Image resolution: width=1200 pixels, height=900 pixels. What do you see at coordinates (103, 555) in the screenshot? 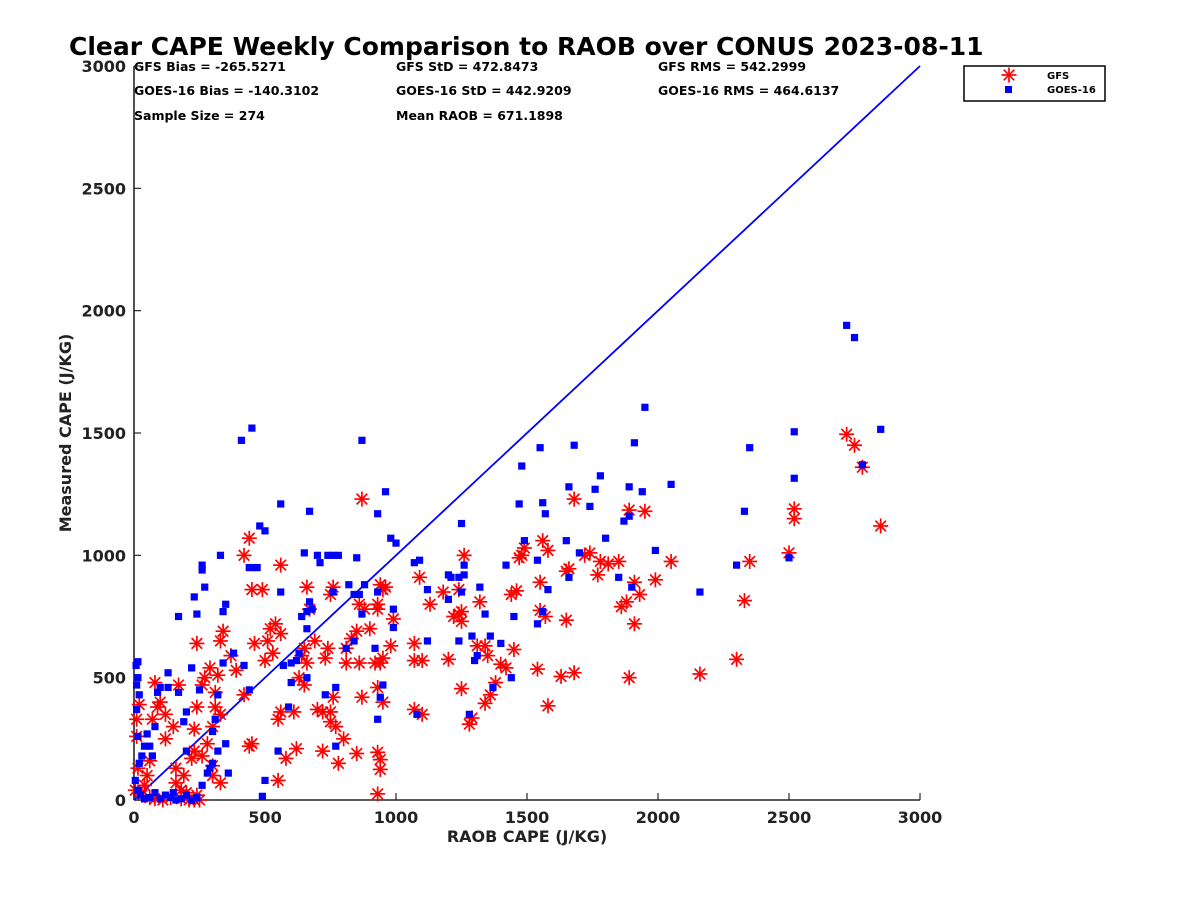
I see `y-tick-label: 1000` at bounding box center [103, 555].